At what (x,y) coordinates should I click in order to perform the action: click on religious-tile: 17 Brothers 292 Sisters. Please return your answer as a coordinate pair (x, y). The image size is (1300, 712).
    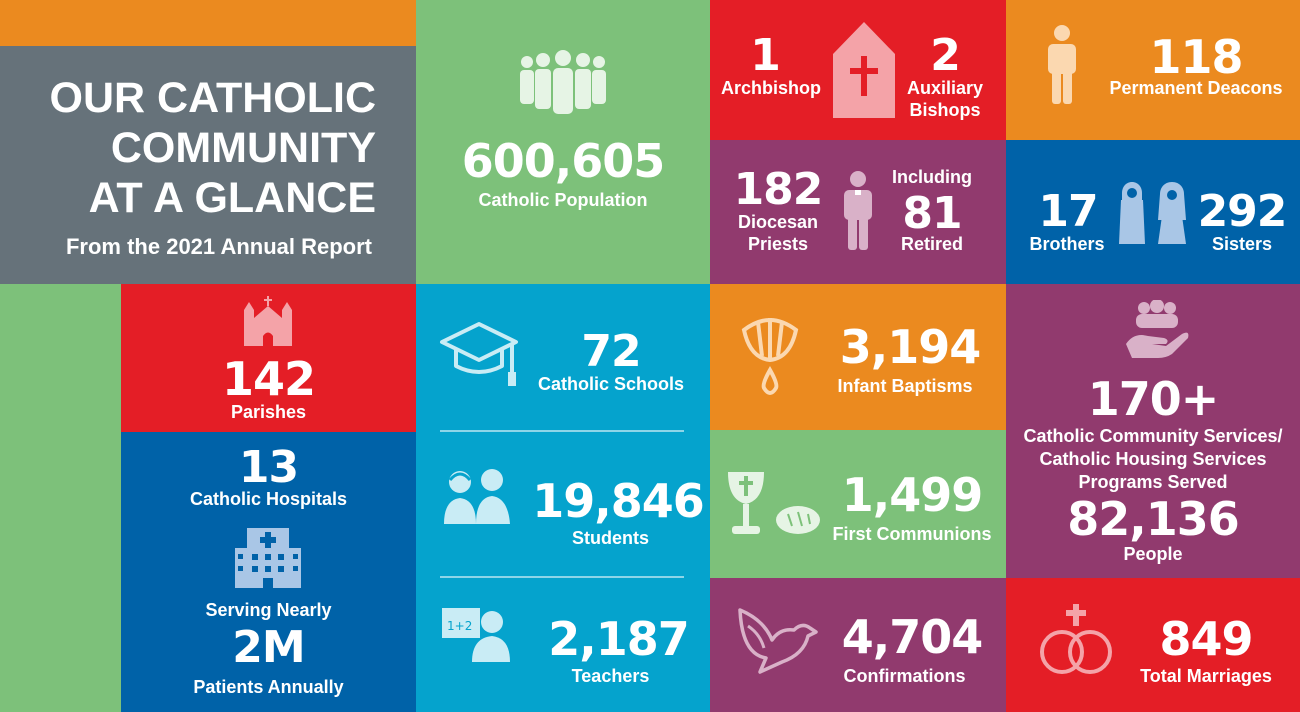
    Looking at the image, I should click on (1153, 212).